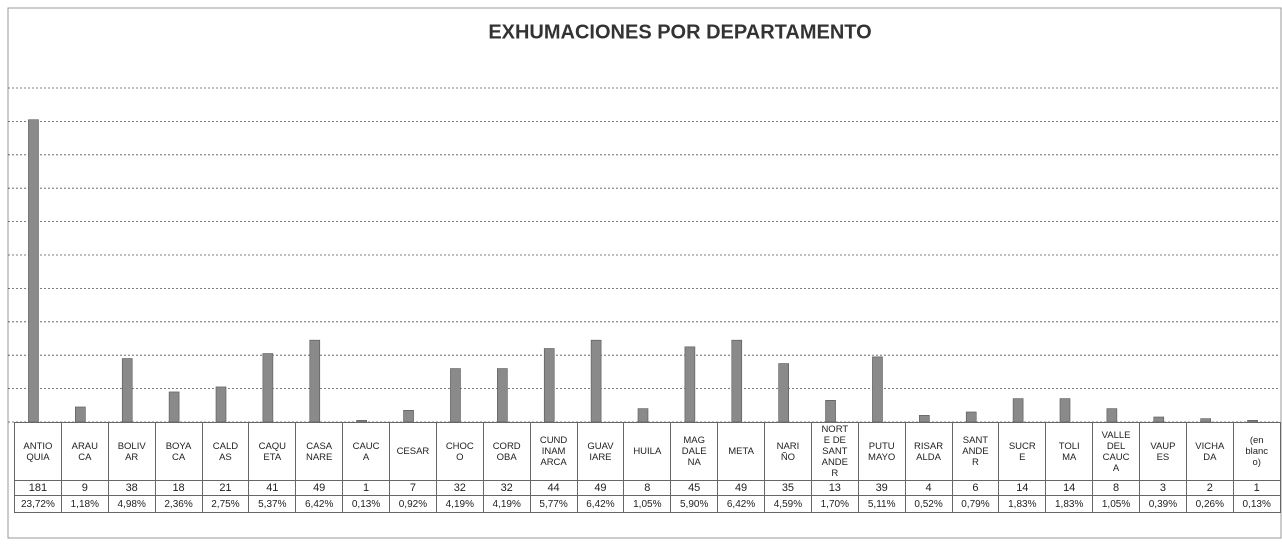 This screenshot has height=544, width=1282. I want to click on value-label: 3, so click(1163, 488).